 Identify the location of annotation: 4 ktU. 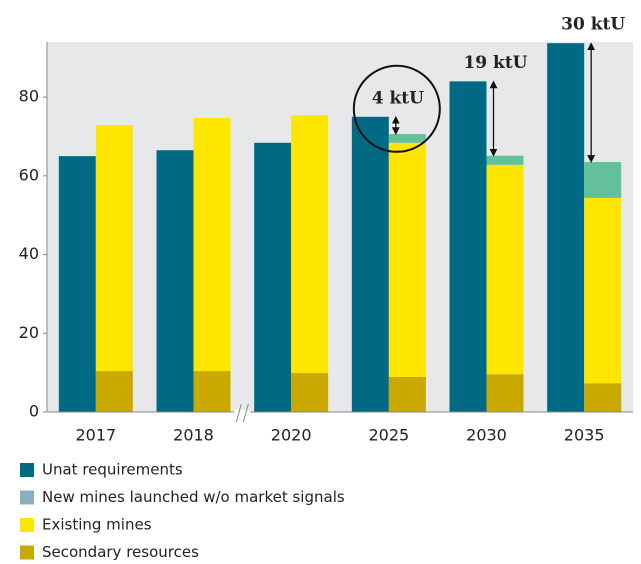
(398, 98).